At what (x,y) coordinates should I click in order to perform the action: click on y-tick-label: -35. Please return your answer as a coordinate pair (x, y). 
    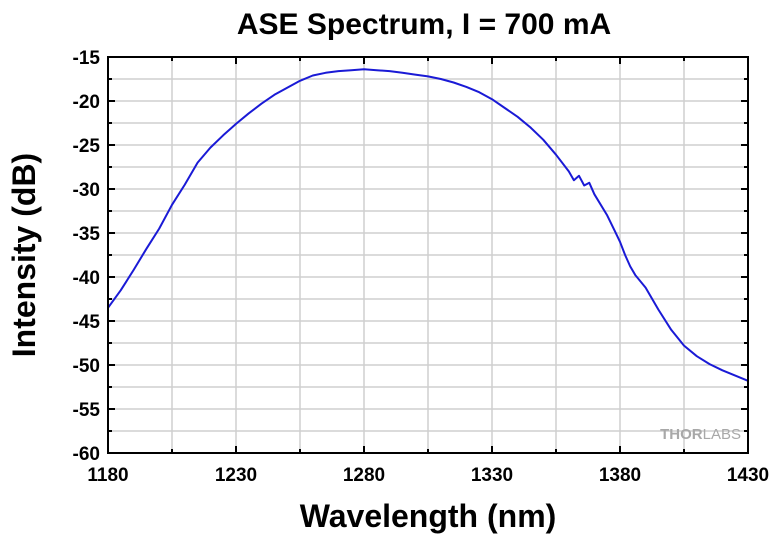
    Looking at the image, I should click on (87, 234).